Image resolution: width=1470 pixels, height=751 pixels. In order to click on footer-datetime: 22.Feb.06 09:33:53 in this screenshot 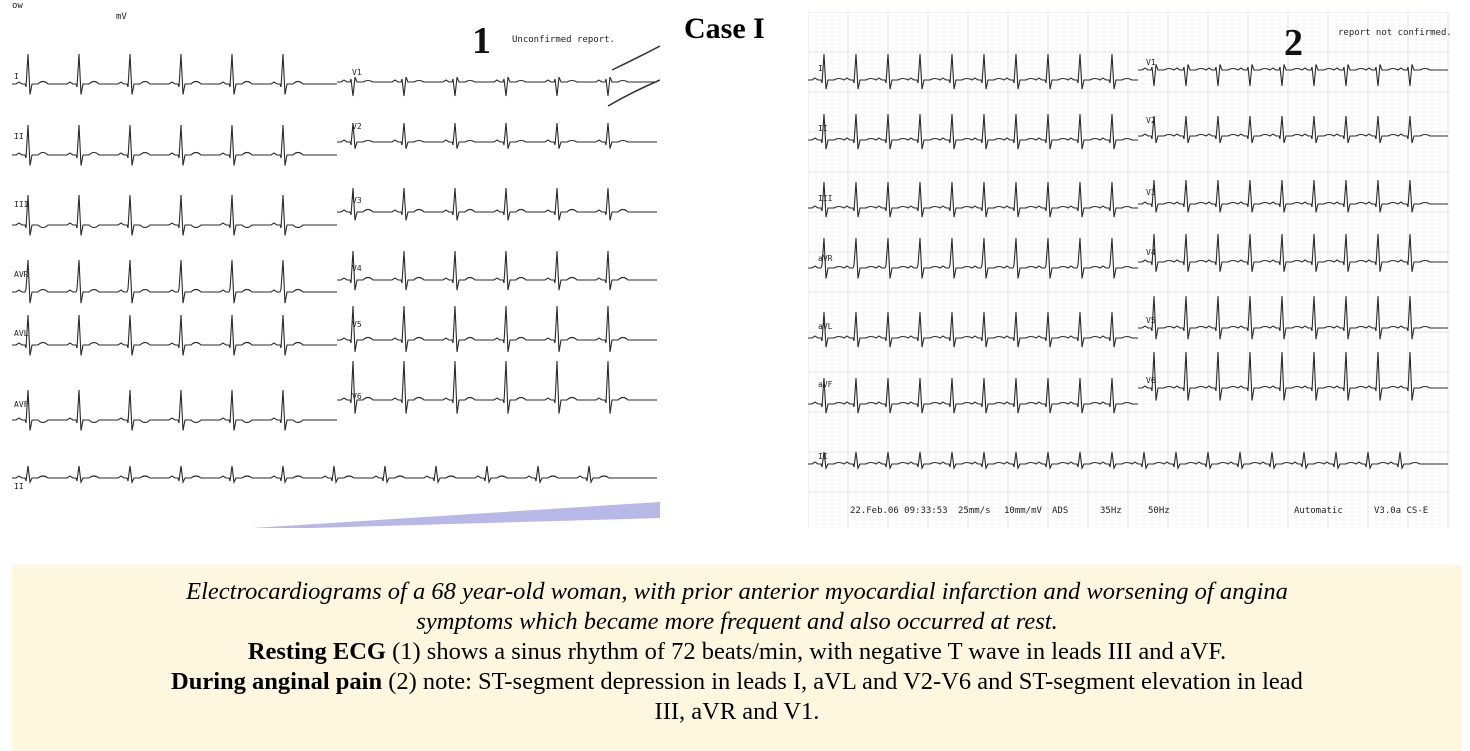, I will do `click(899, 511)`.